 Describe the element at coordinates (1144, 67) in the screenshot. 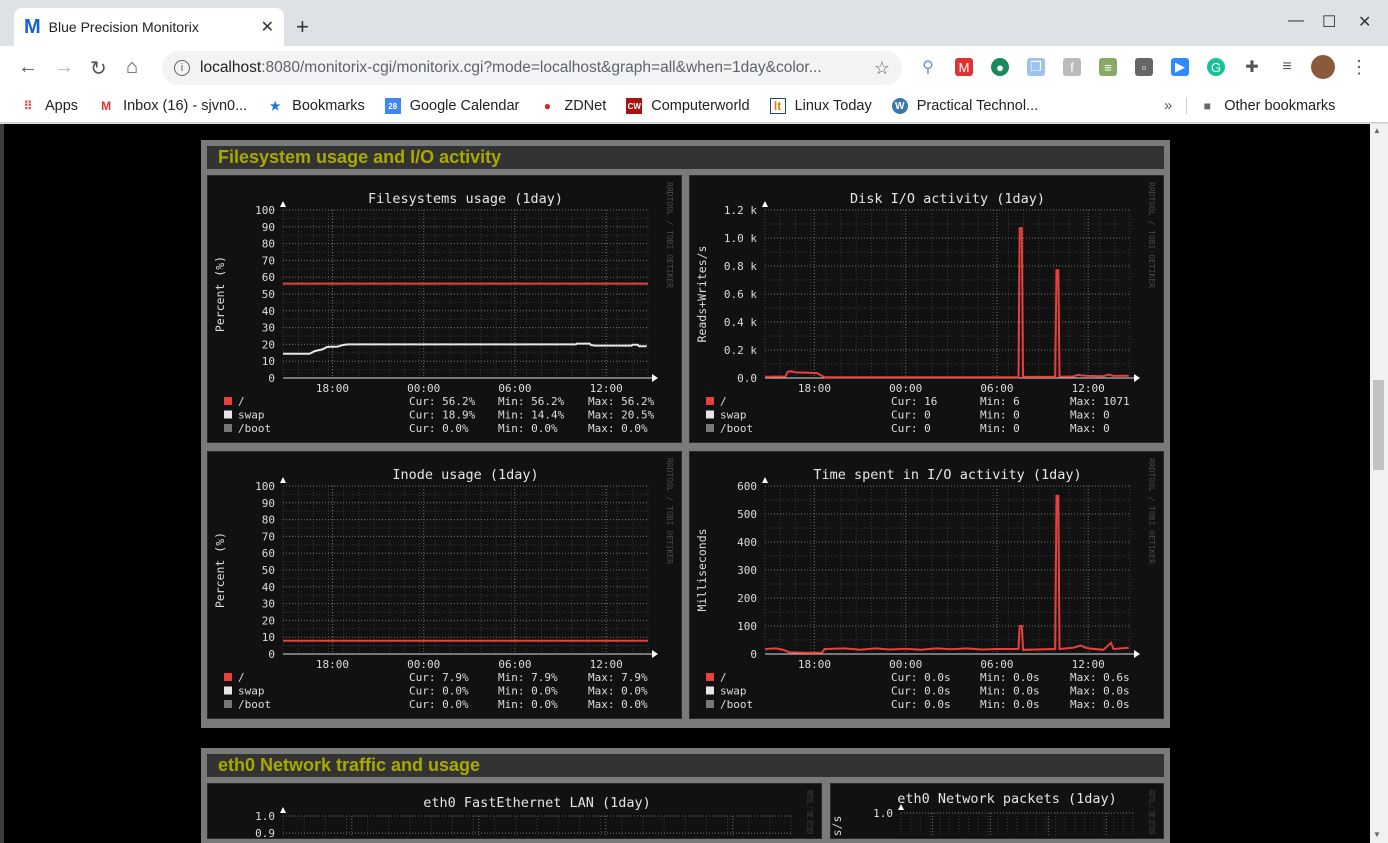

I see `keep-extension-icon: ▫` at that location.